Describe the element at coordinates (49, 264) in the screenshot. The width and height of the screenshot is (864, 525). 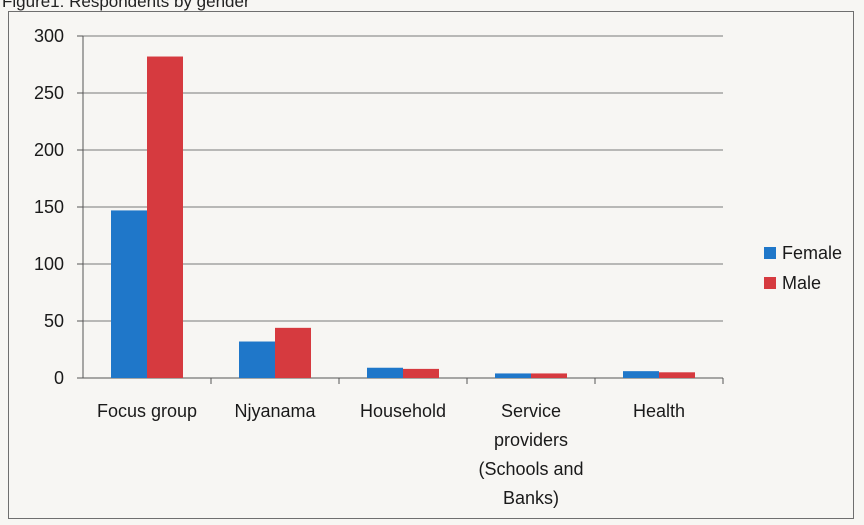
I see `y-tick-label: 100` at that location.